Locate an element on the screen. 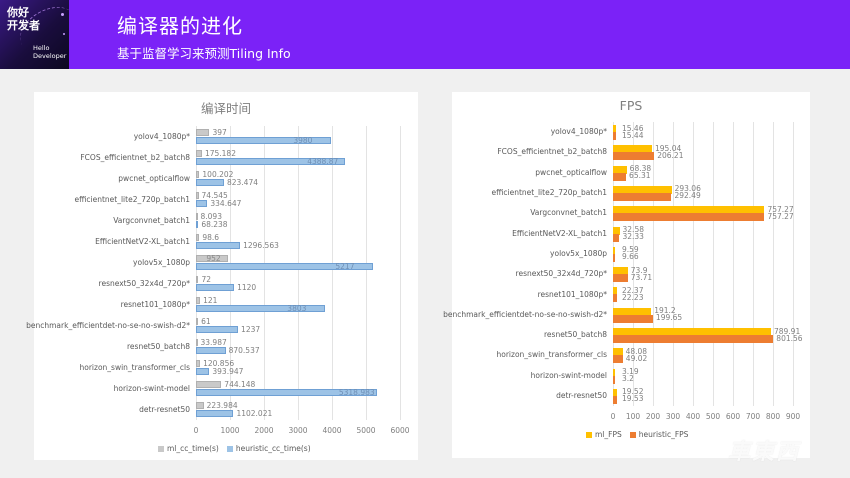 The image size is (850, 478). data-label: 22.23 is located at coordinates (633, 297).